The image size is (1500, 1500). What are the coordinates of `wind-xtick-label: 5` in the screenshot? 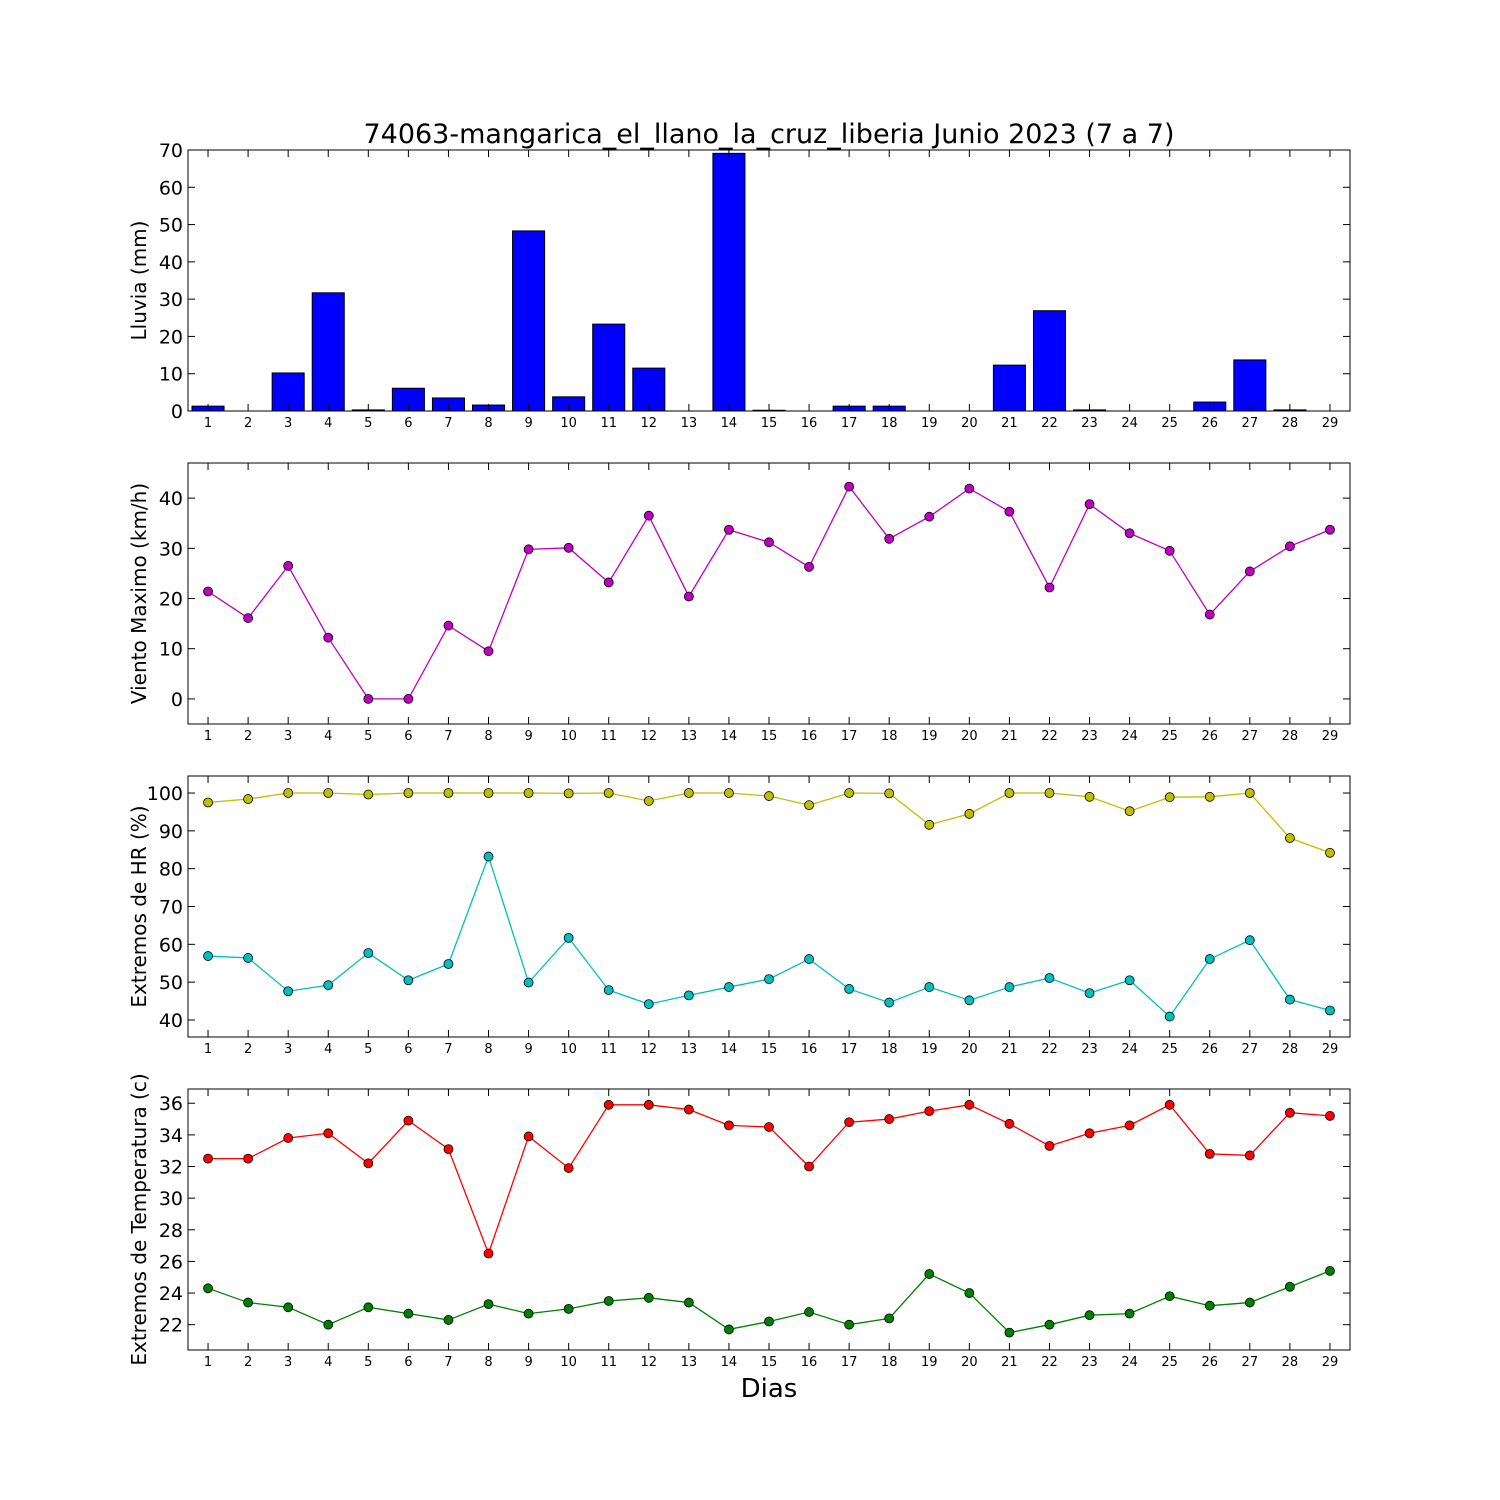 It's located at (368, 736).